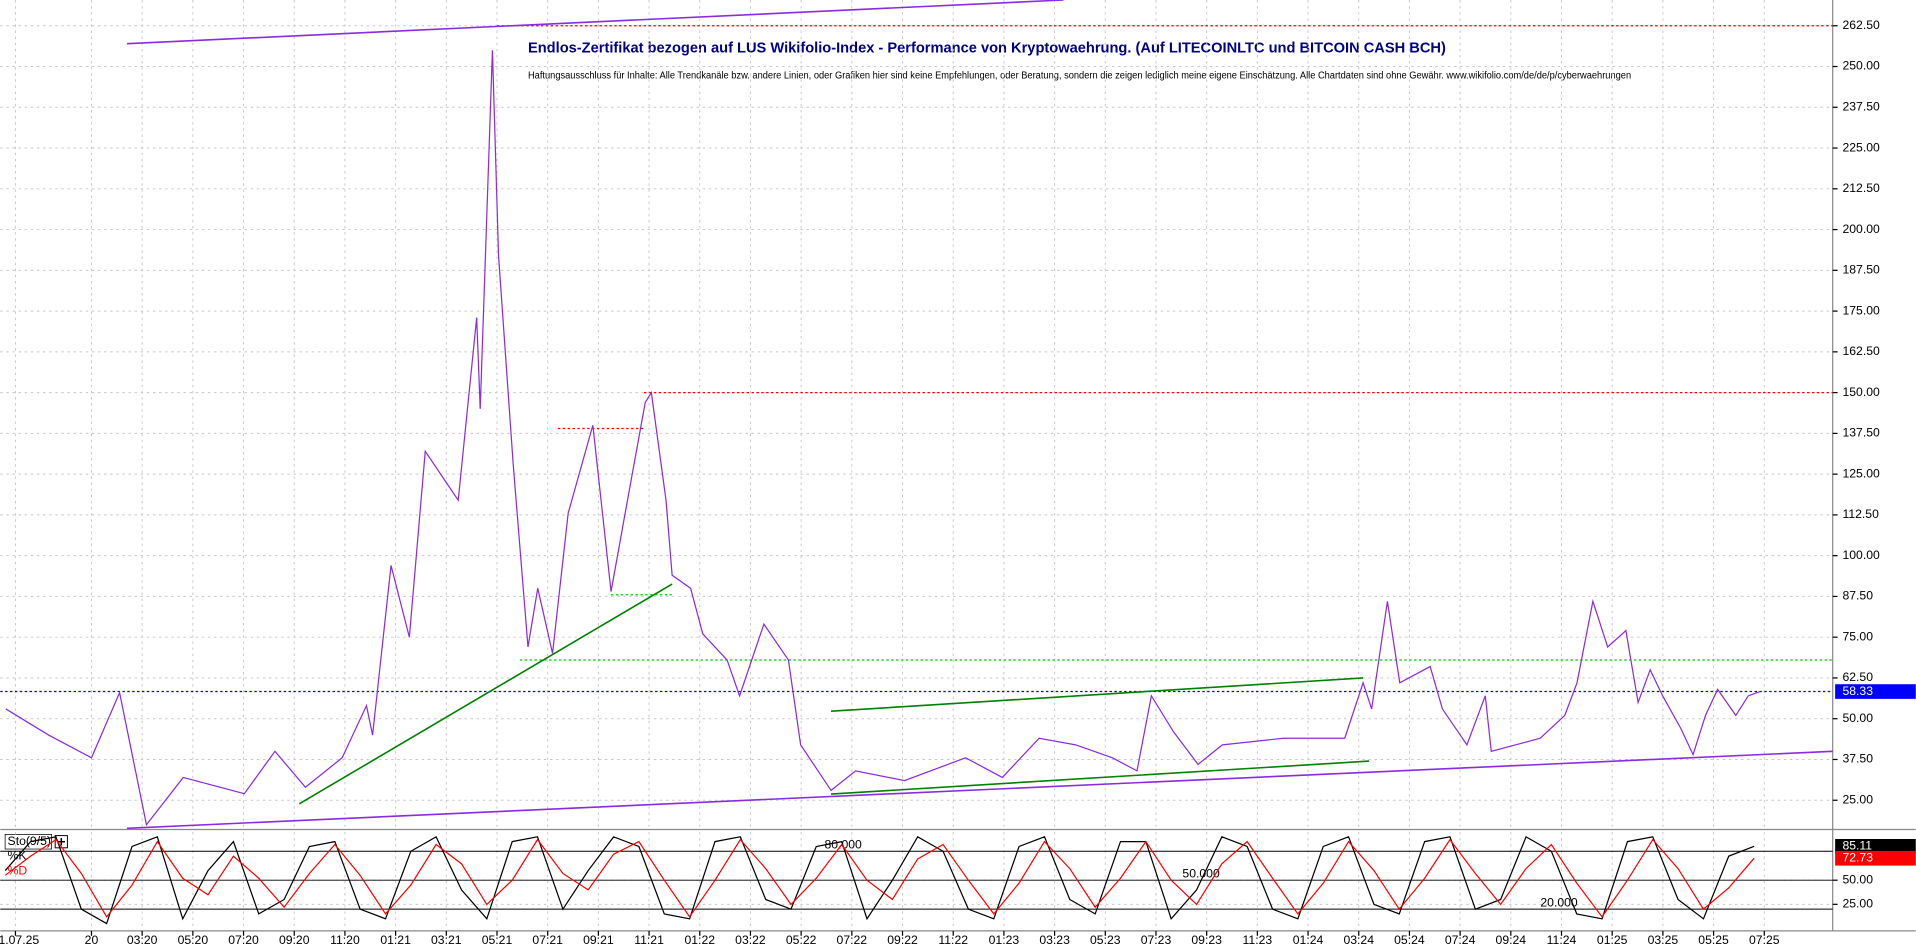 This screenshot has height=948, width=1916. What do you see at coordinates (1201, 873) in the screenshot?
I see `level-label: 50.000` at bounding box center [1201, 873].